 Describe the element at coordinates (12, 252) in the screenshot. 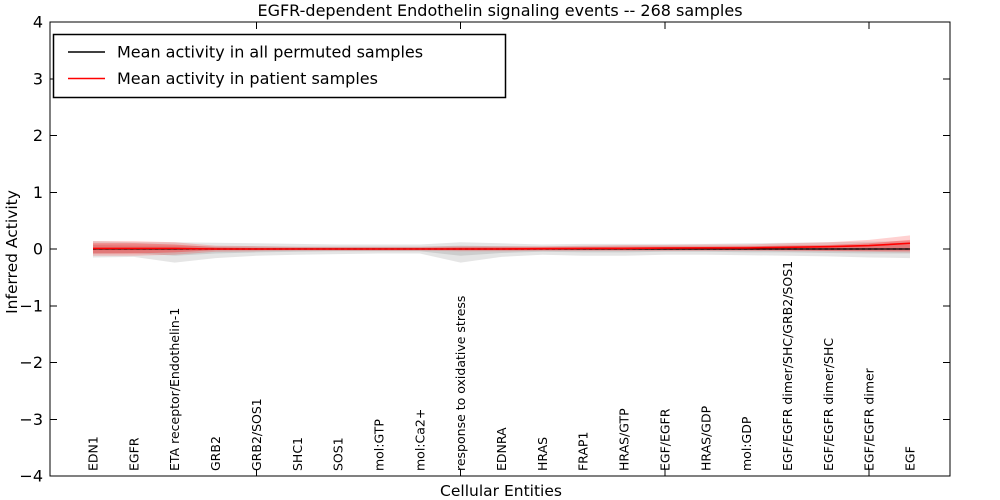

I see `y-axis-label: Inferred Activity` at that location.